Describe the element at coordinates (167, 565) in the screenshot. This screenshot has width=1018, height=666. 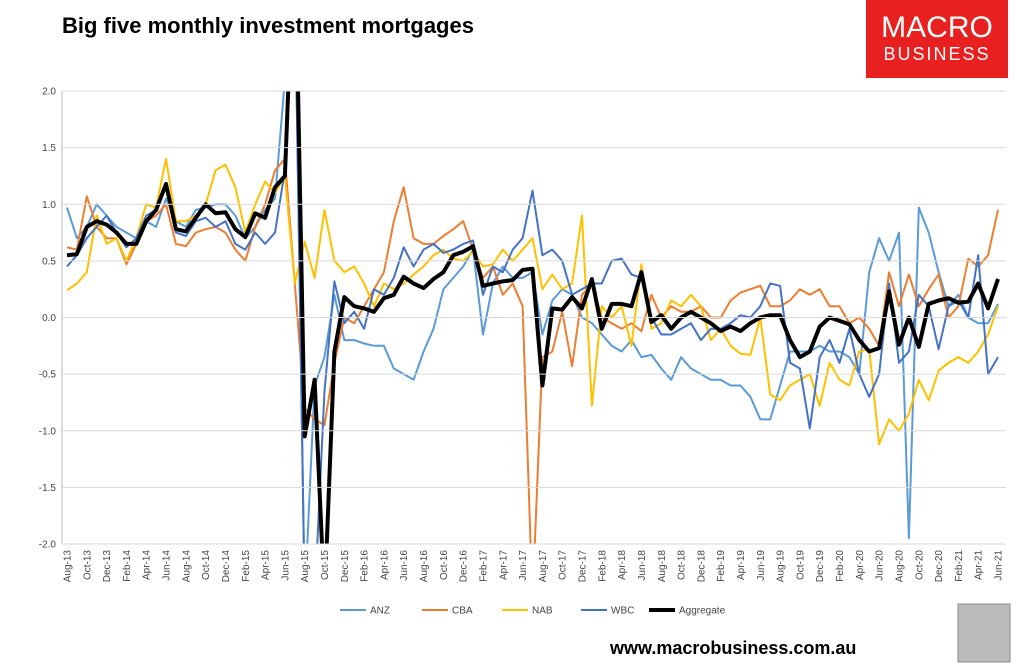
I see `x-tick-label: Jun-14` at that location.